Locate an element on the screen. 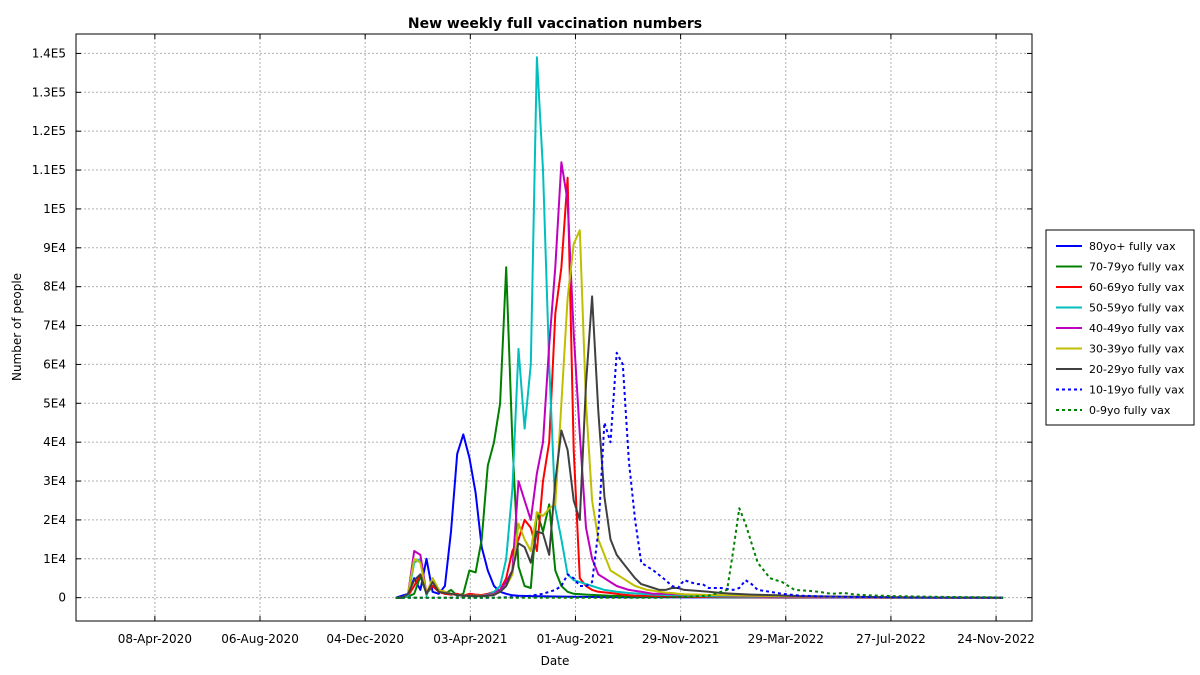 The image size is (1200, 675). y-tick-label: 8E4 is located at coordinates (54, 287).